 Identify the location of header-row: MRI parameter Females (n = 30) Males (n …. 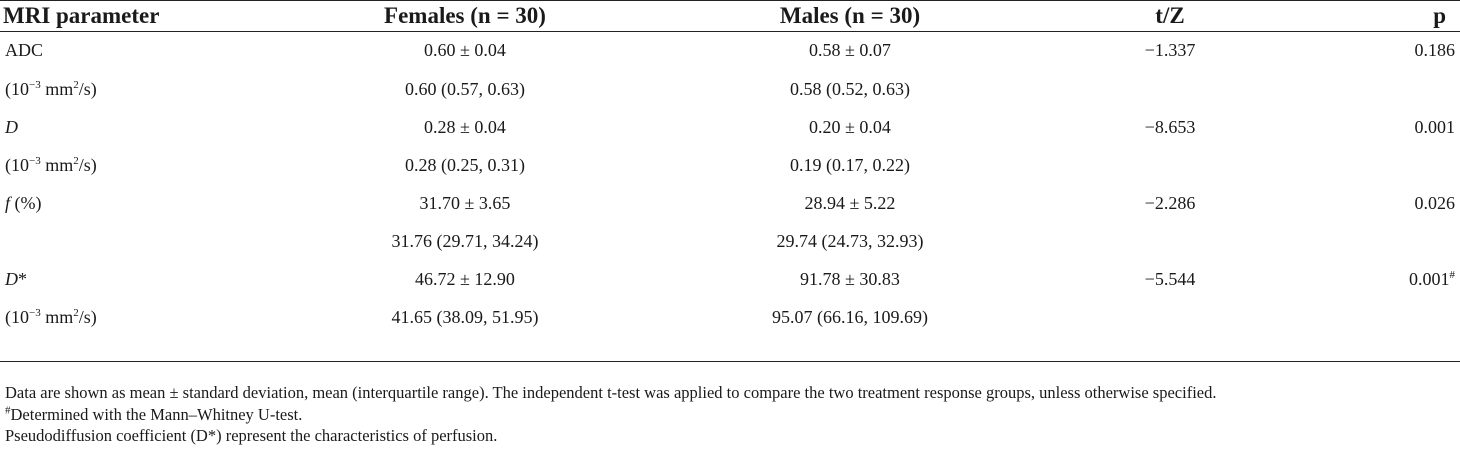
(730, 15).